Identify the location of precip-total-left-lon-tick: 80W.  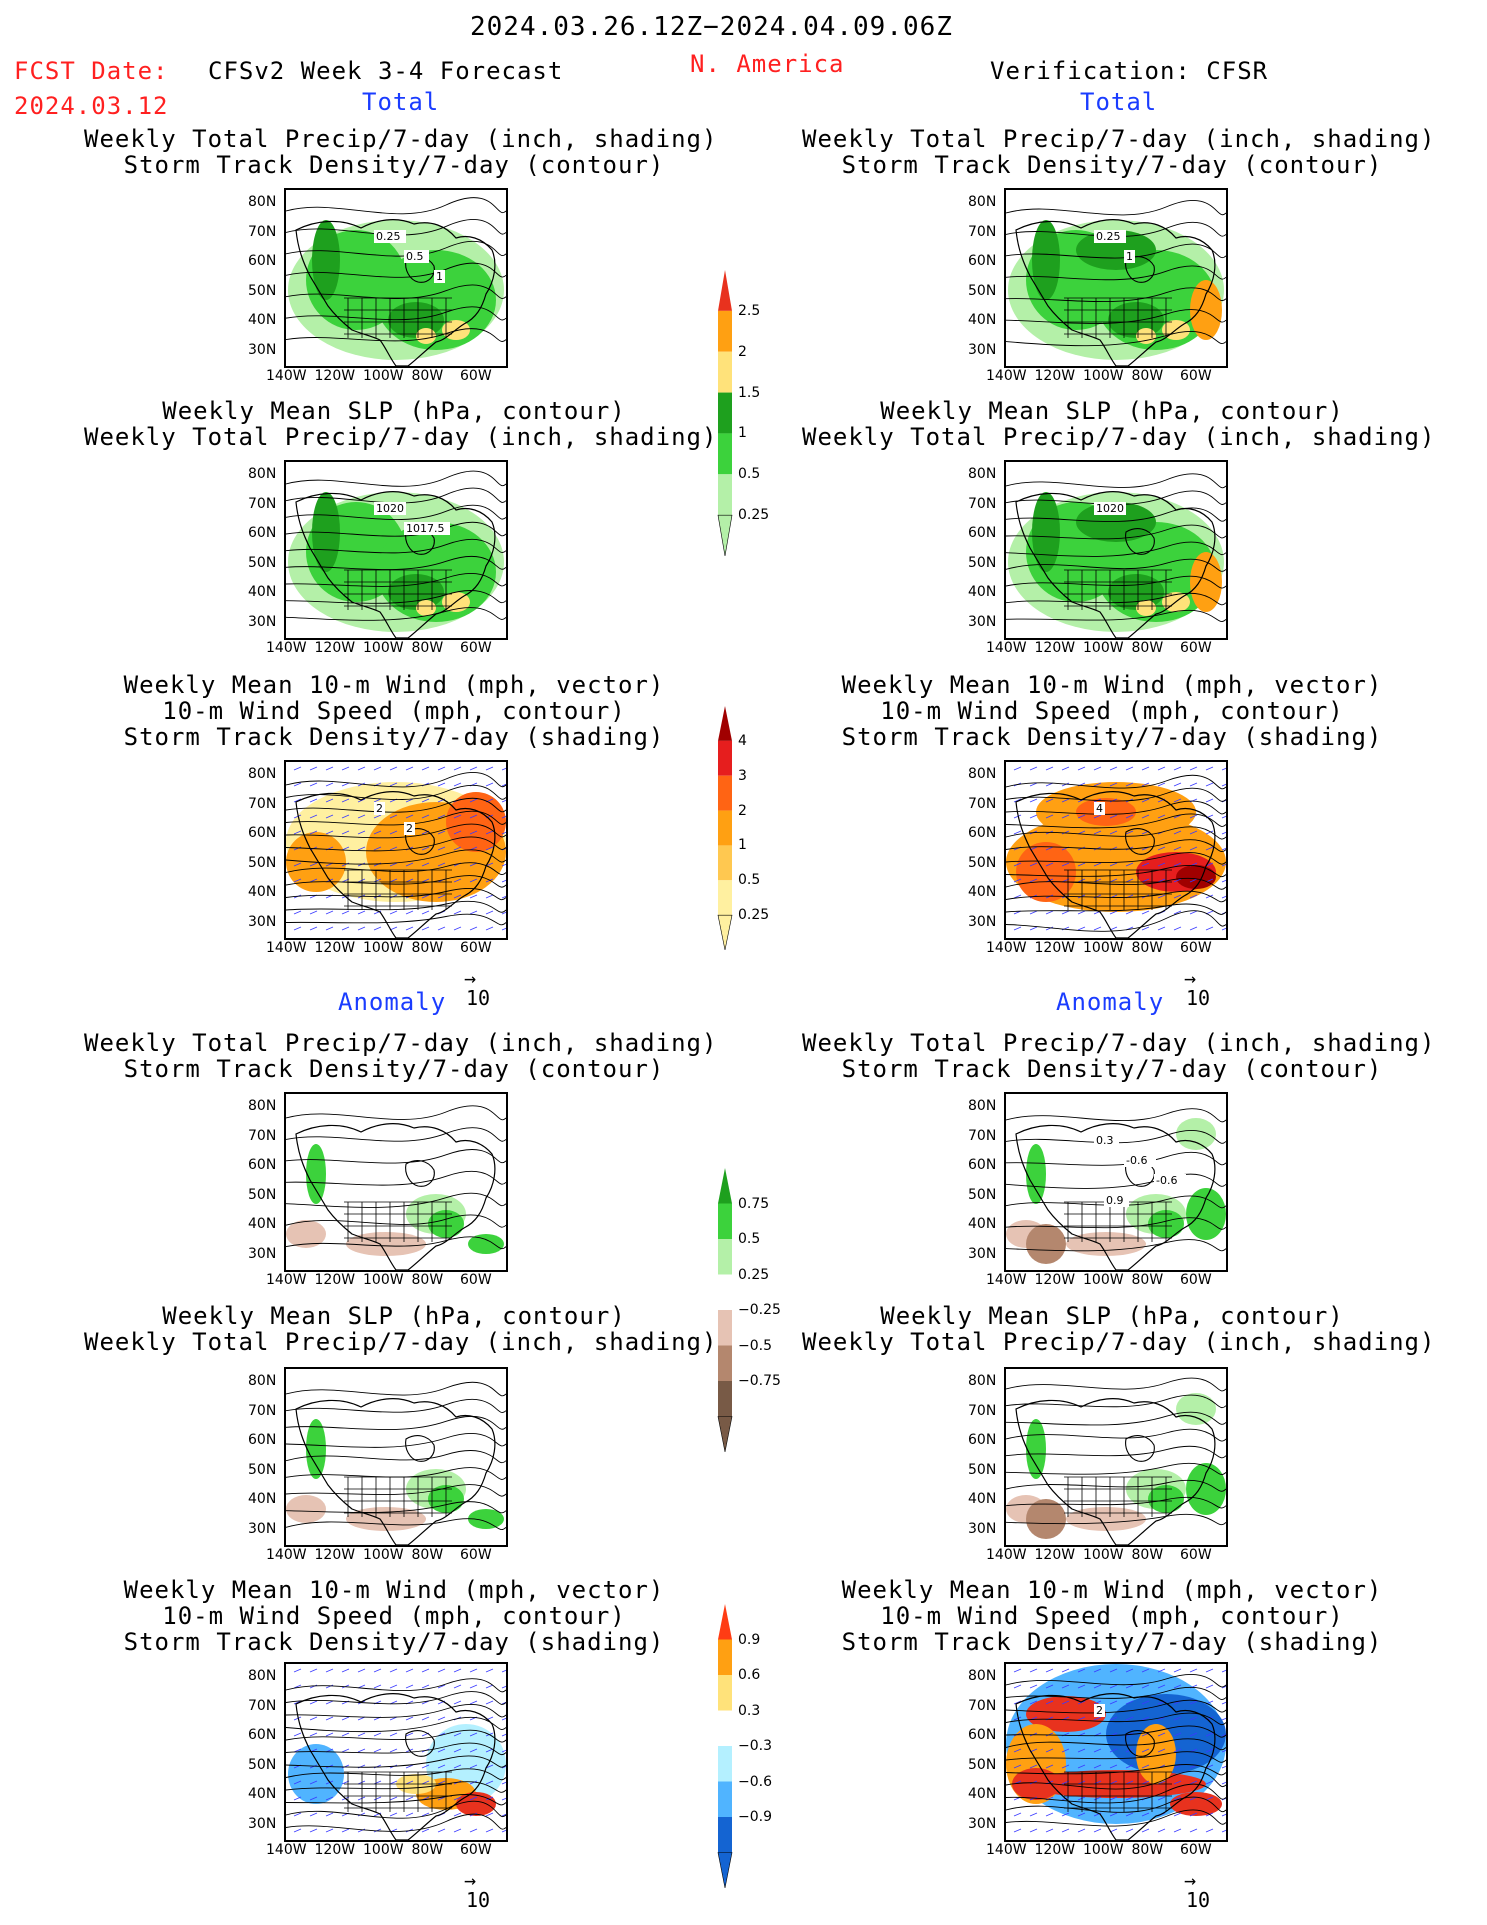
(427, 376).